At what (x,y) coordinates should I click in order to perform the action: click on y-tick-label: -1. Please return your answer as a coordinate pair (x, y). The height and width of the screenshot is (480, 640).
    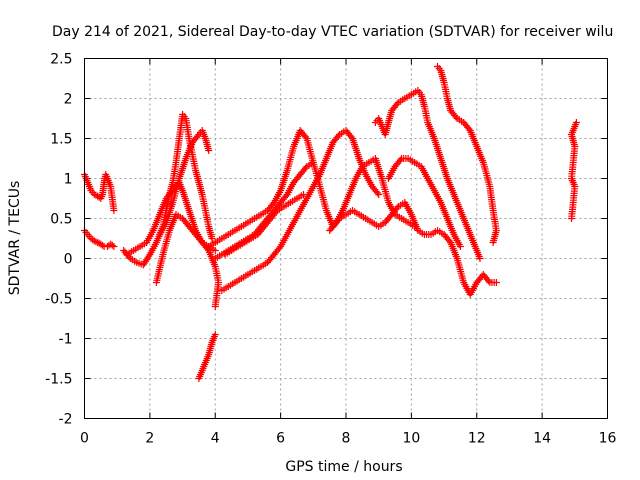
    Looking at the image, I should click on (66, 340).